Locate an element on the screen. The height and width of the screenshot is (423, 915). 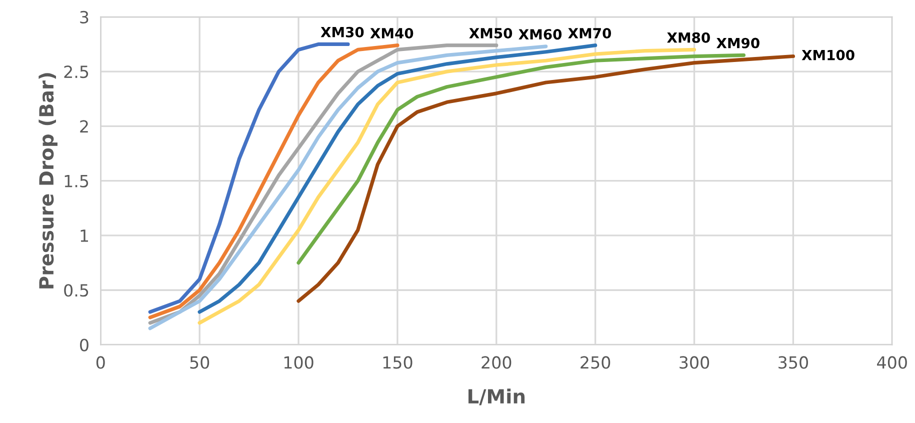
series-label: XM80 is located at coordinates (688, 37).